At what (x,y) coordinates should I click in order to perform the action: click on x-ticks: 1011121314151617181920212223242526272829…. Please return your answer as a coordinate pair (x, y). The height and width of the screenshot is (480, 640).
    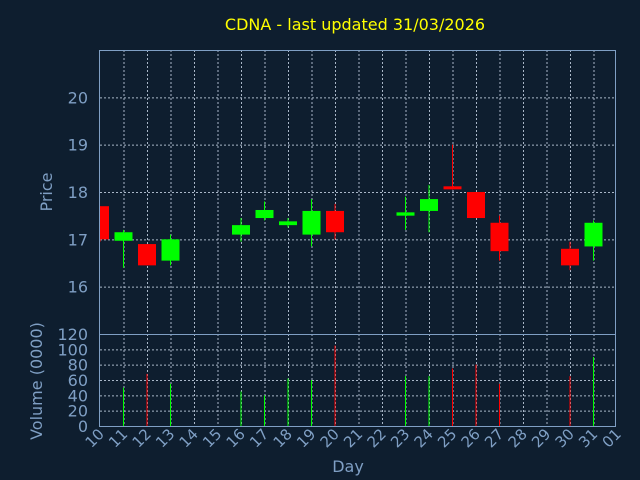
    Looking at the image, I should click on (353, 438).